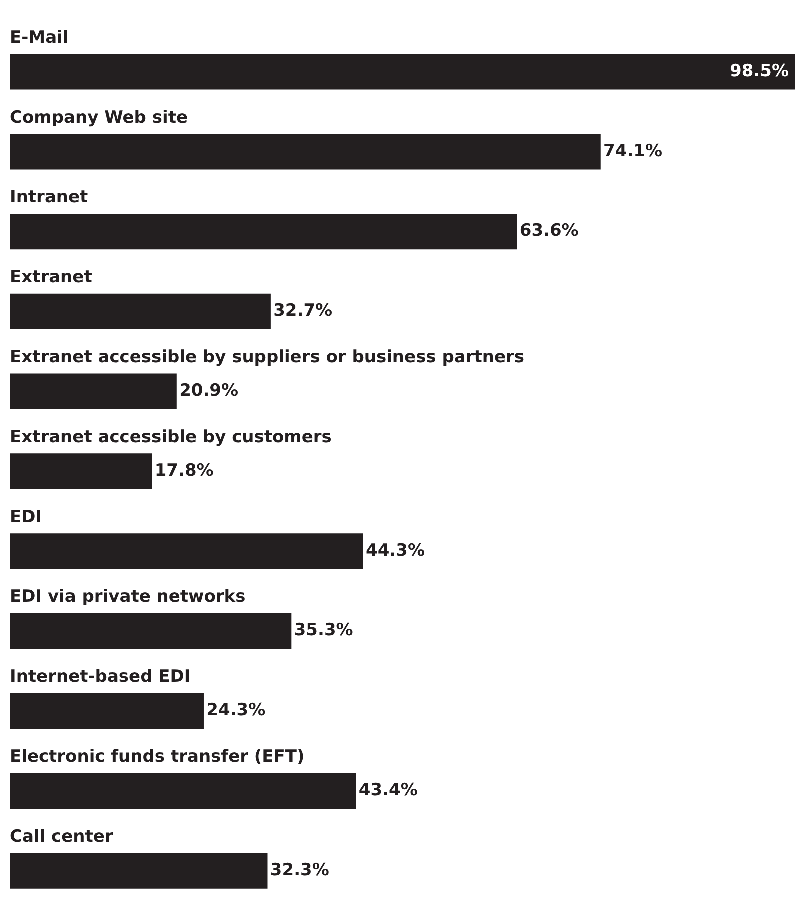 Image resolution: width=801 pixels, height=911 pixels. Describe the element at coordinates (236, 710) in the screenshot. I see `data-label: 24.3%` at that location.